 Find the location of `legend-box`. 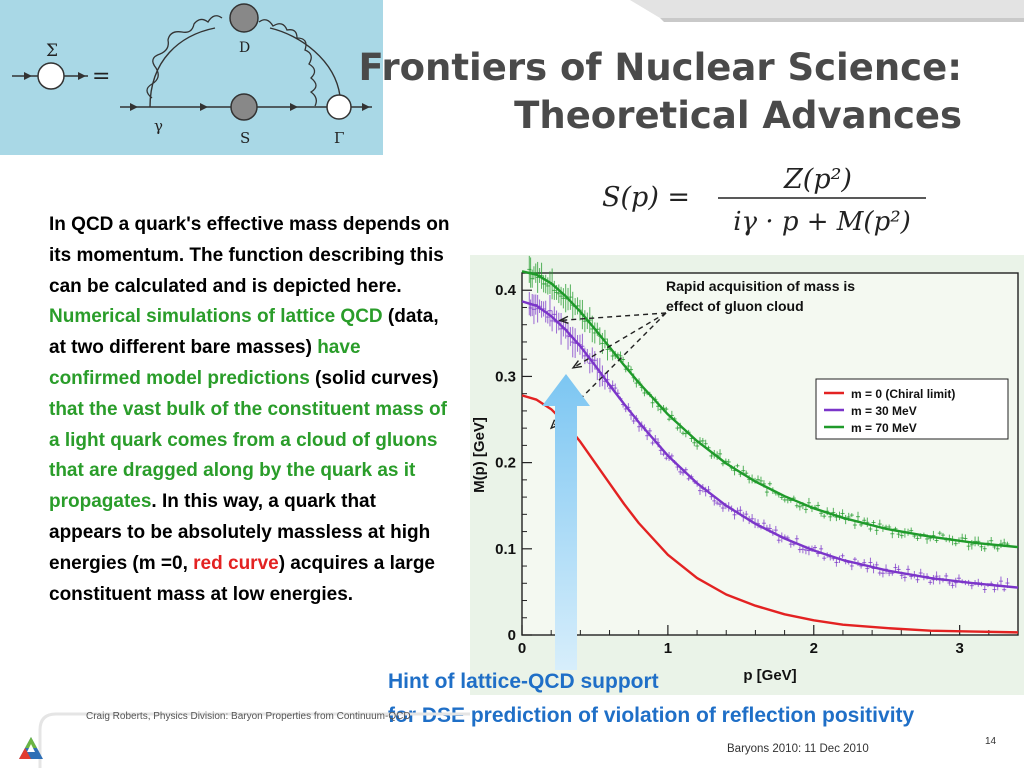

legend-box is located at coordinates (912, 409).